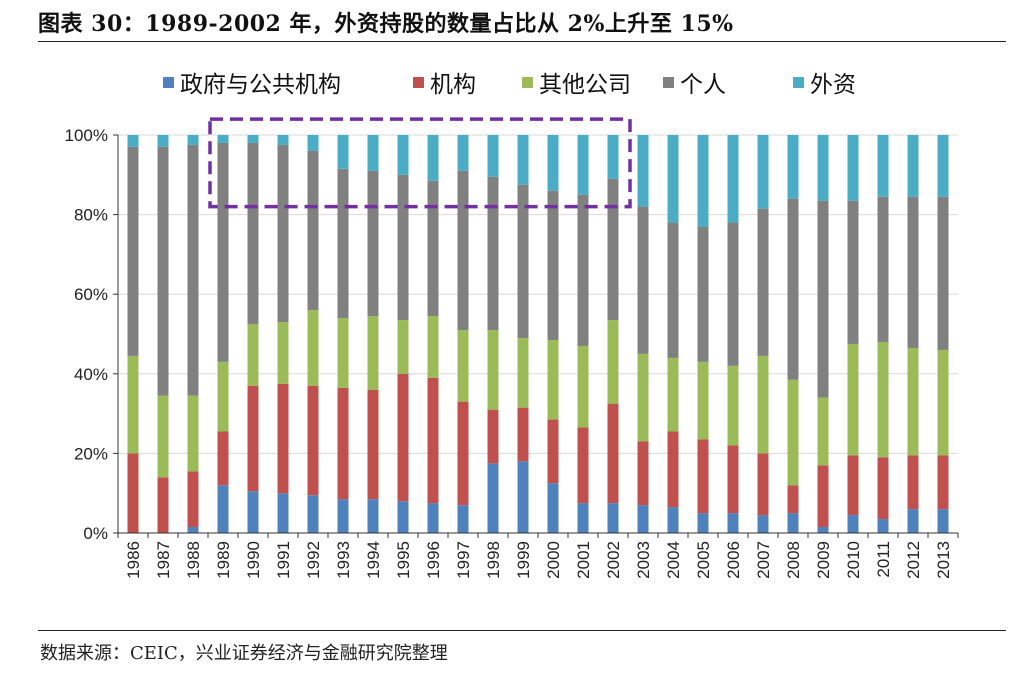 The height and width of the screenshot is (674, 1018). I want to click on bar-segment-1994-s5, so click(373, 153).